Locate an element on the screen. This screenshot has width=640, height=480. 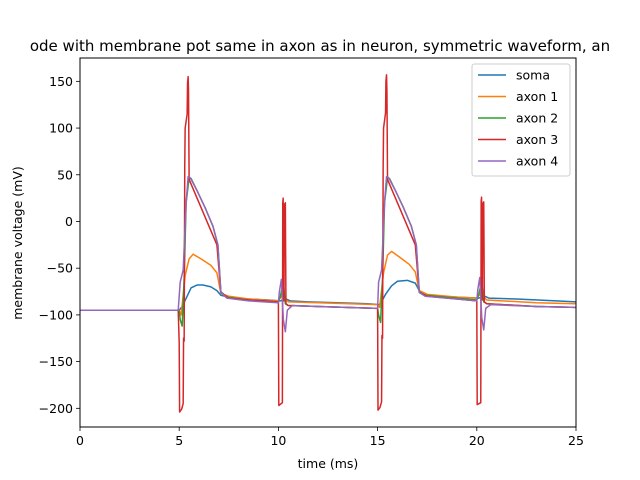
y-axis-label: membrane voltage (mV) is located at coordinates (17, 243).